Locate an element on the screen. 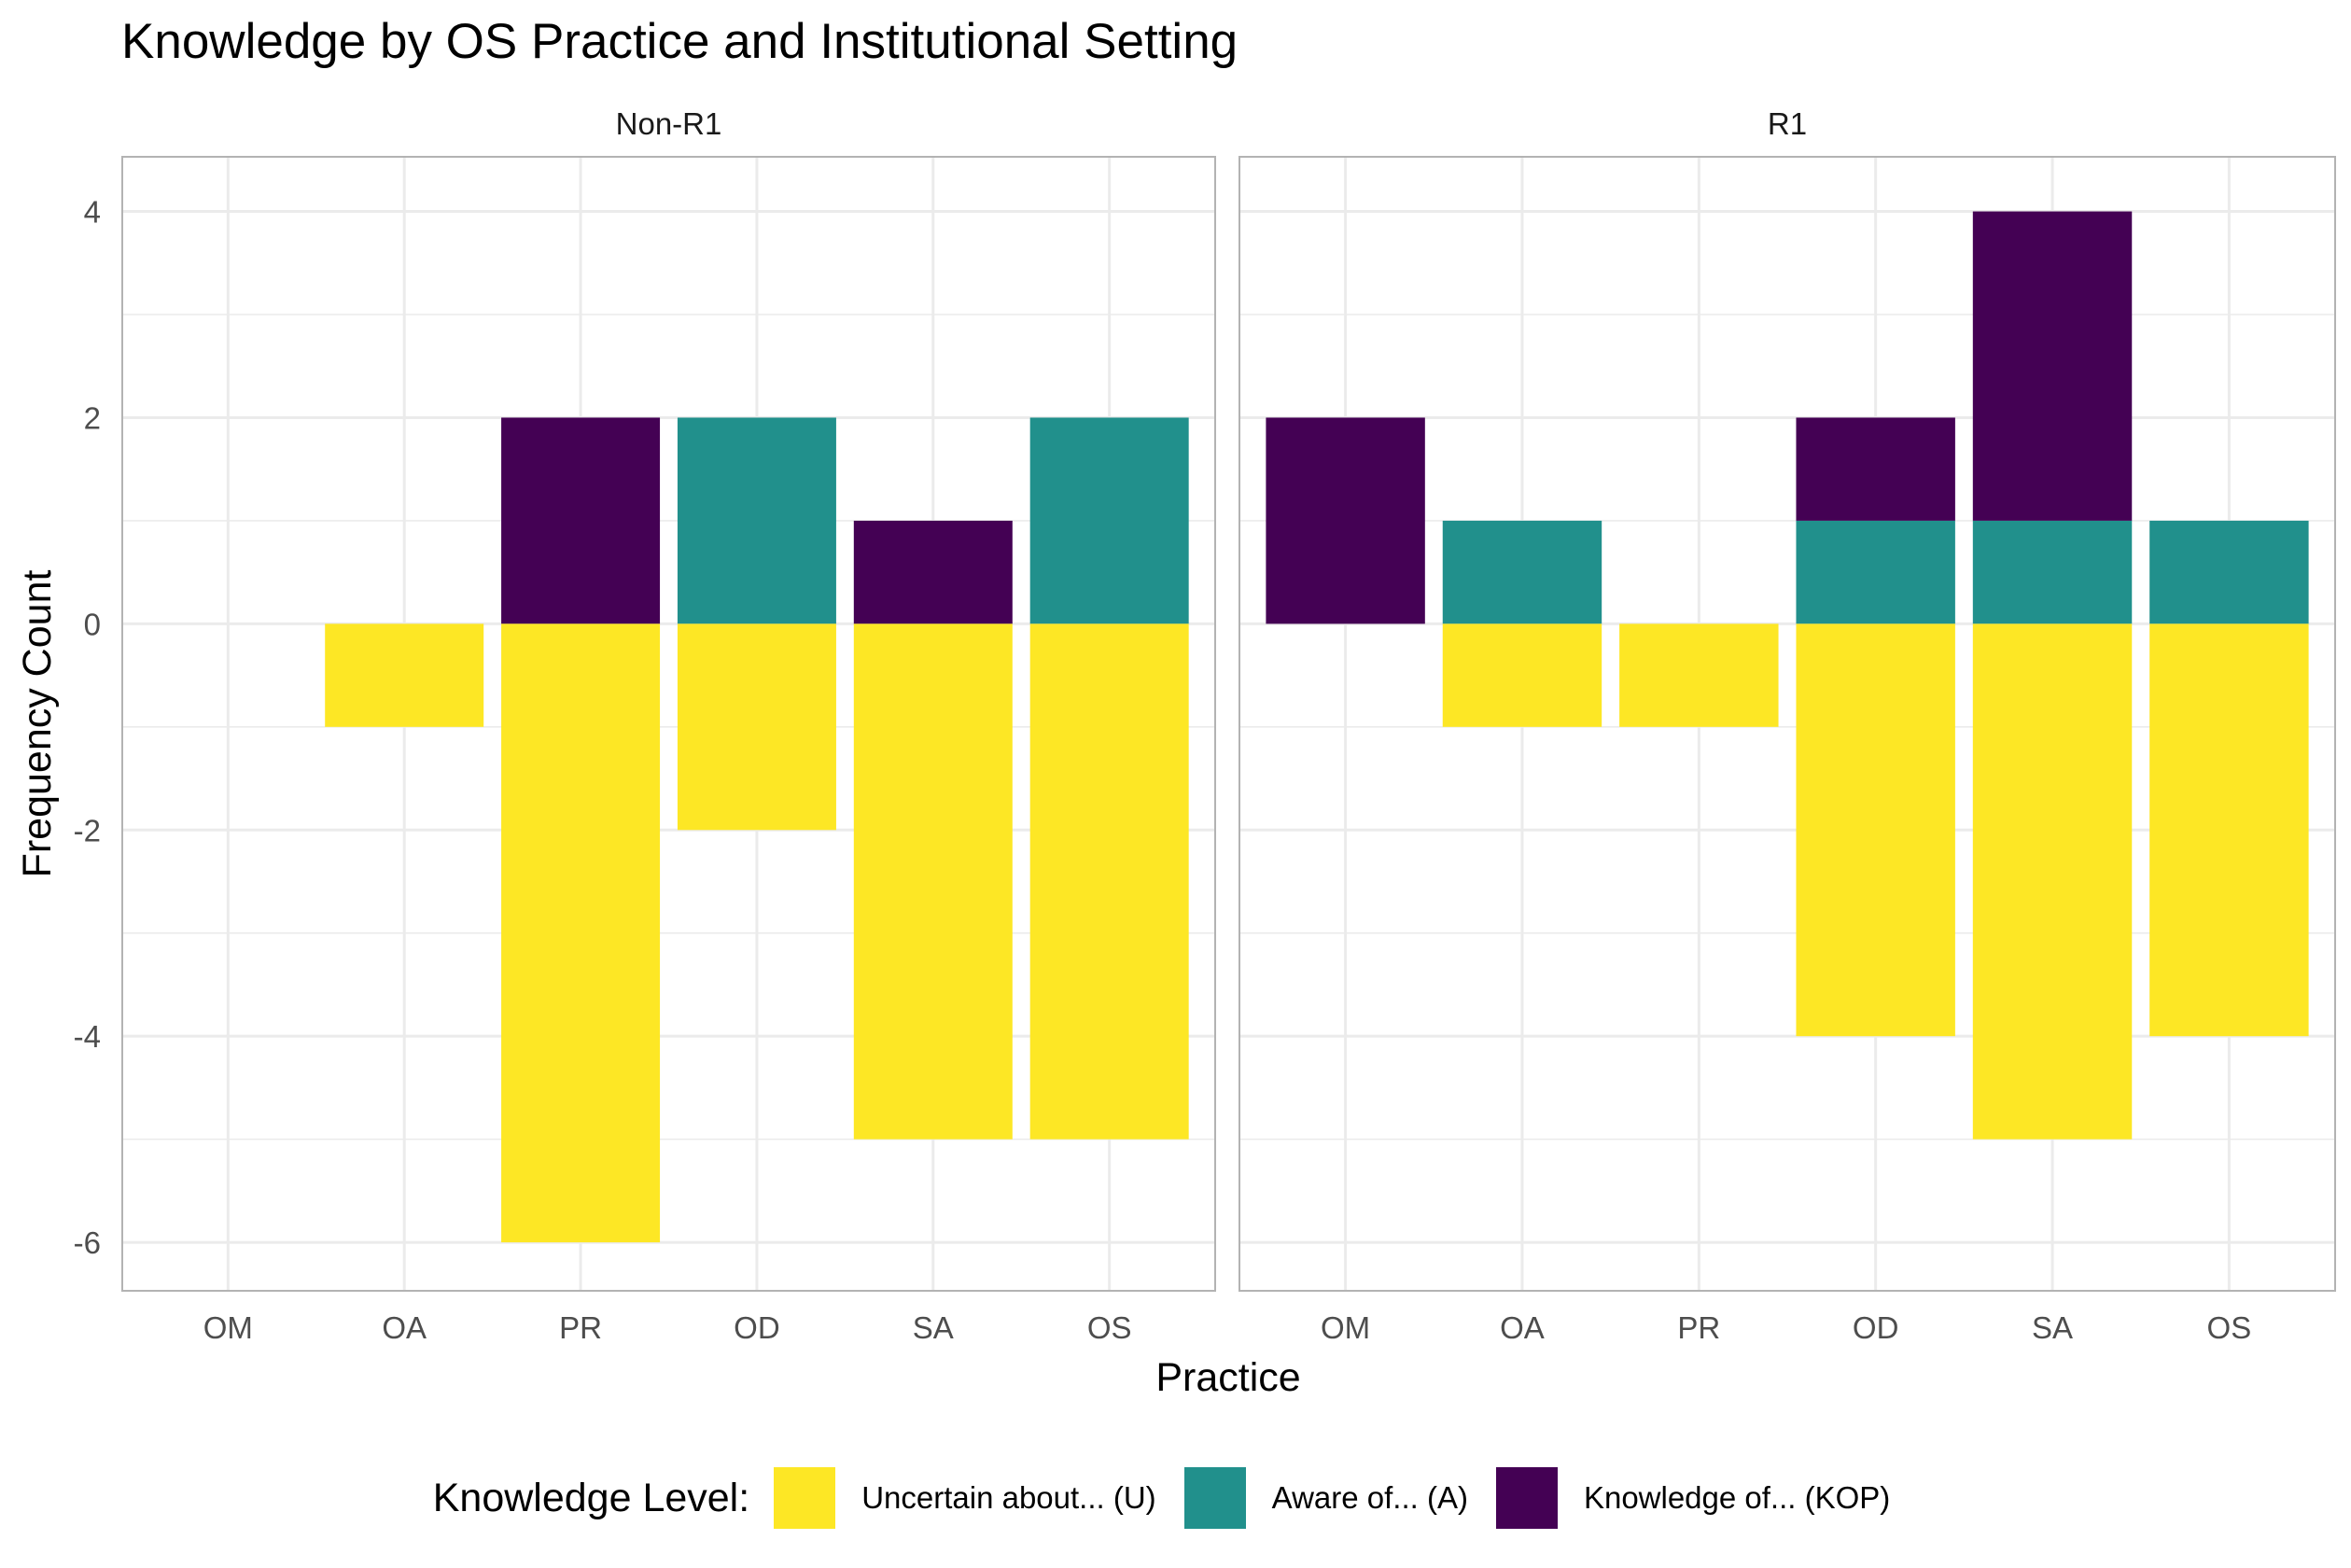 The image size is (2351, 1568). legend-label-aware: Aware of... (A) is located at coordinates (1369, 1497).